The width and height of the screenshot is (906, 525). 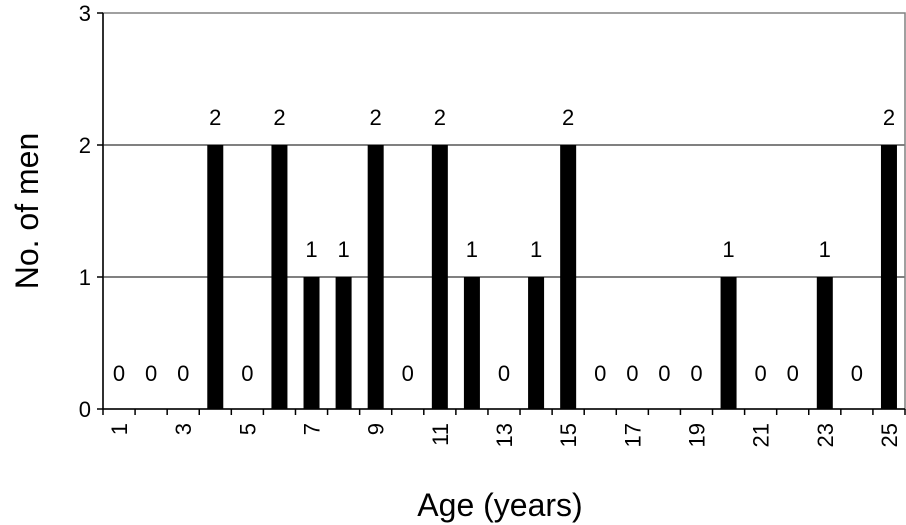 What do you see at coordinates (440, 434) in the screenshot?
I see `x-tick-label: 11` at bounding box center [440, 434].